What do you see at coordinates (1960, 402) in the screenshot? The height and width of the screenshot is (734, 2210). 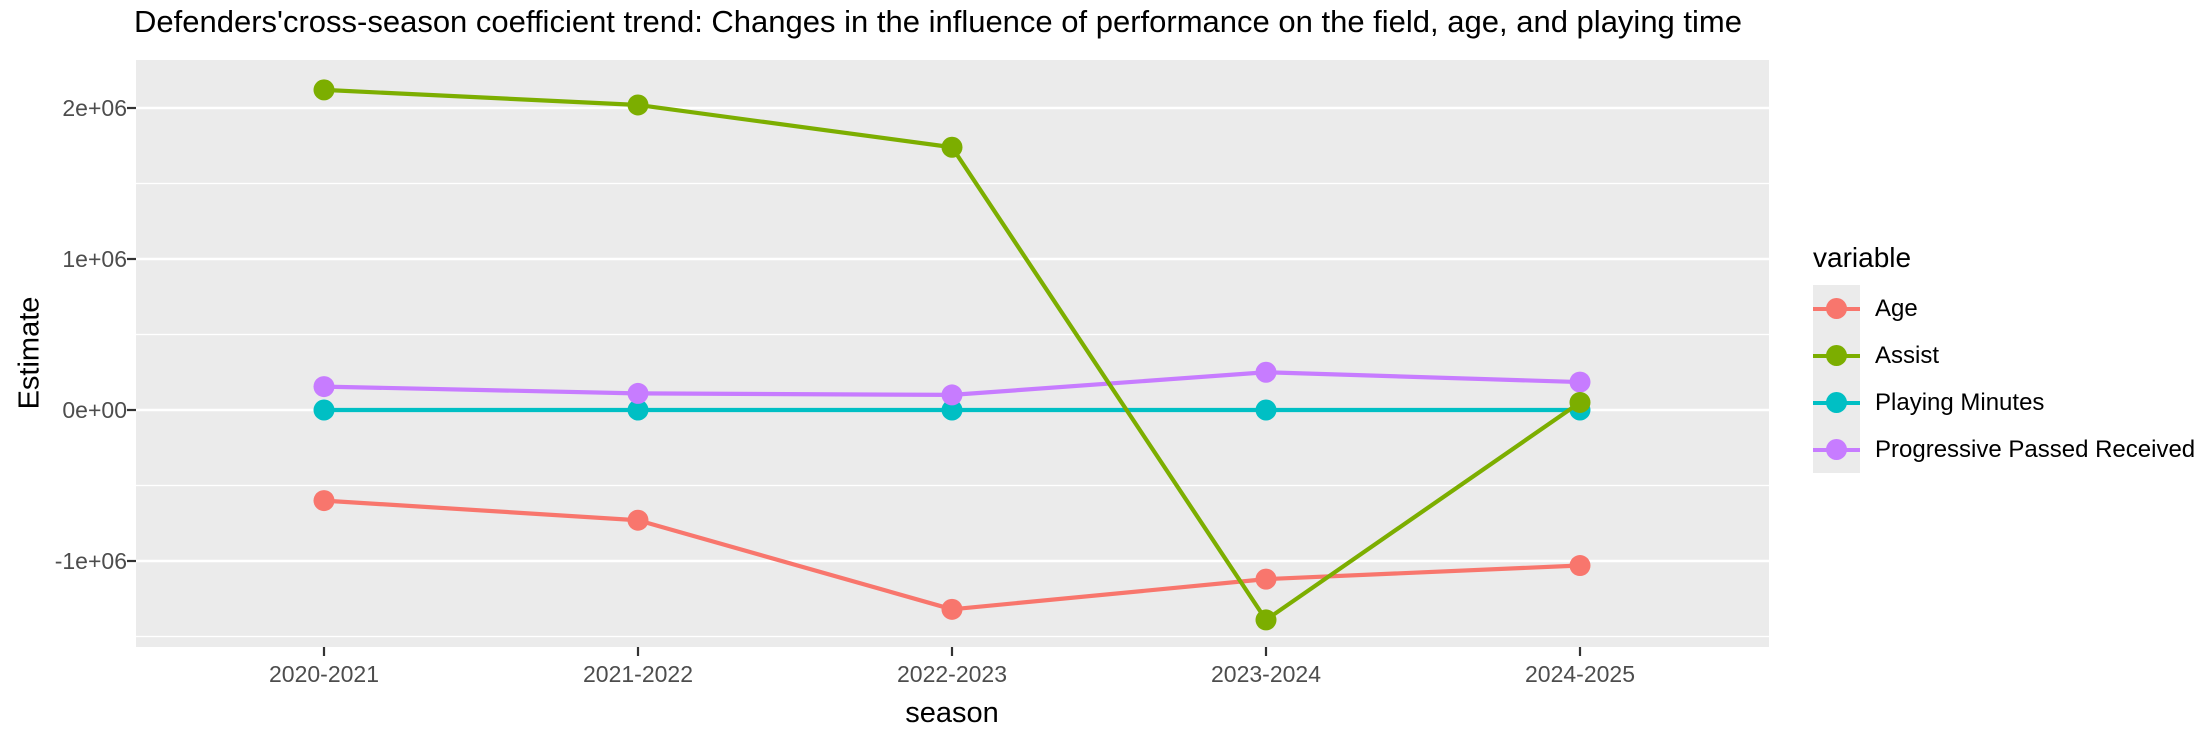 I see `legend-label: Playing Minutes` at bounding box center [1960, 402].